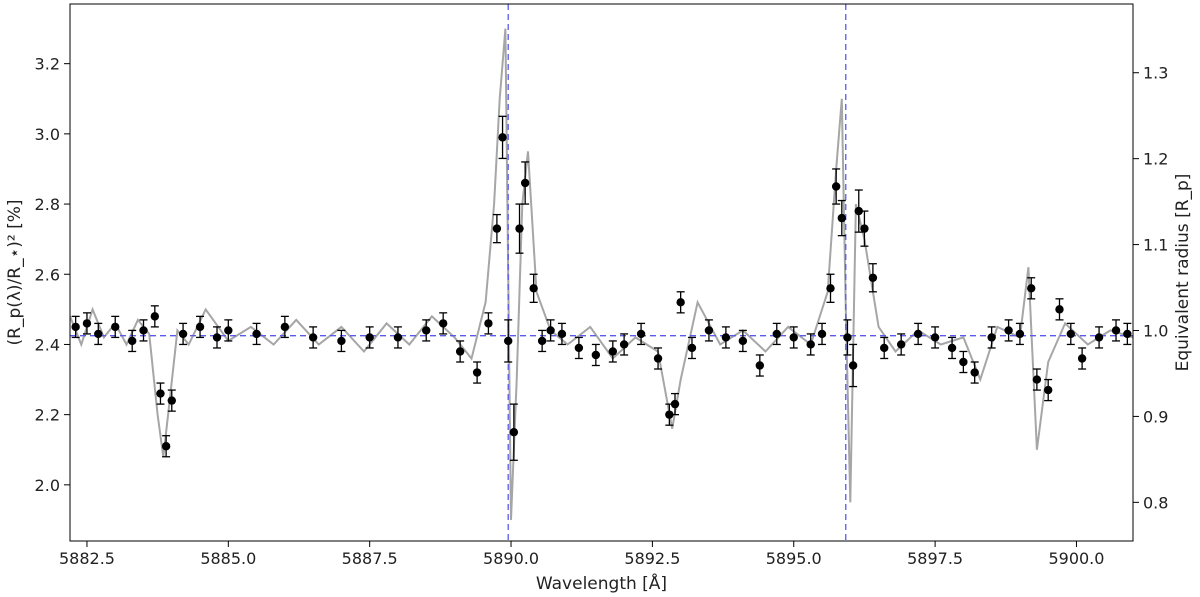  What do you see at coordinates (370, 558) in the screenshot?
I see `x-tick-label: 5887.5` at bounding box center [370, 558].